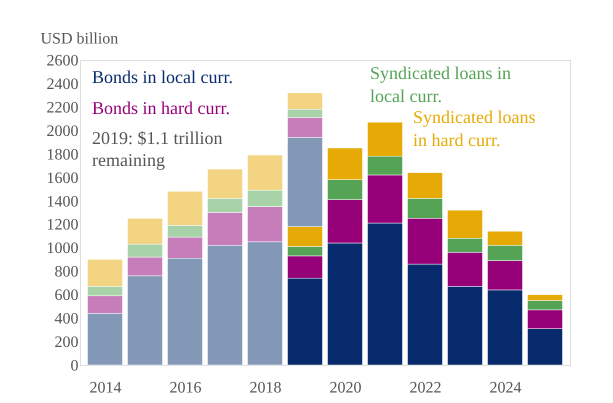 This screenshot has width=613, height=403. Describe the element at coordinates (62, 225) in the screenshot. I see `y-tick-label: 1200` at that location.